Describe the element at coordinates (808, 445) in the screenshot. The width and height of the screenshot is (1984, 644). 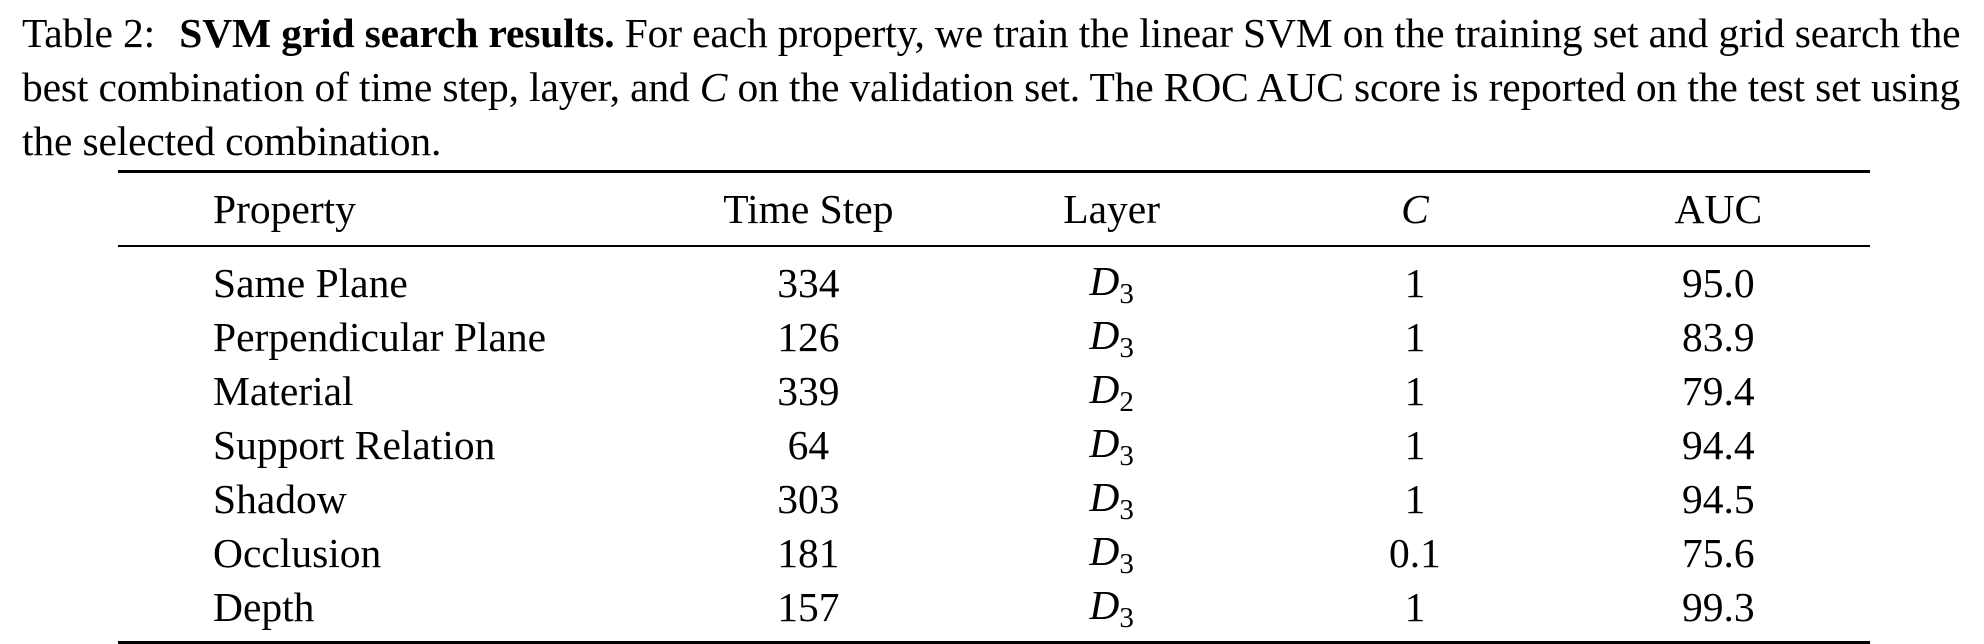
I see `cell-time-step: 64` at that location.